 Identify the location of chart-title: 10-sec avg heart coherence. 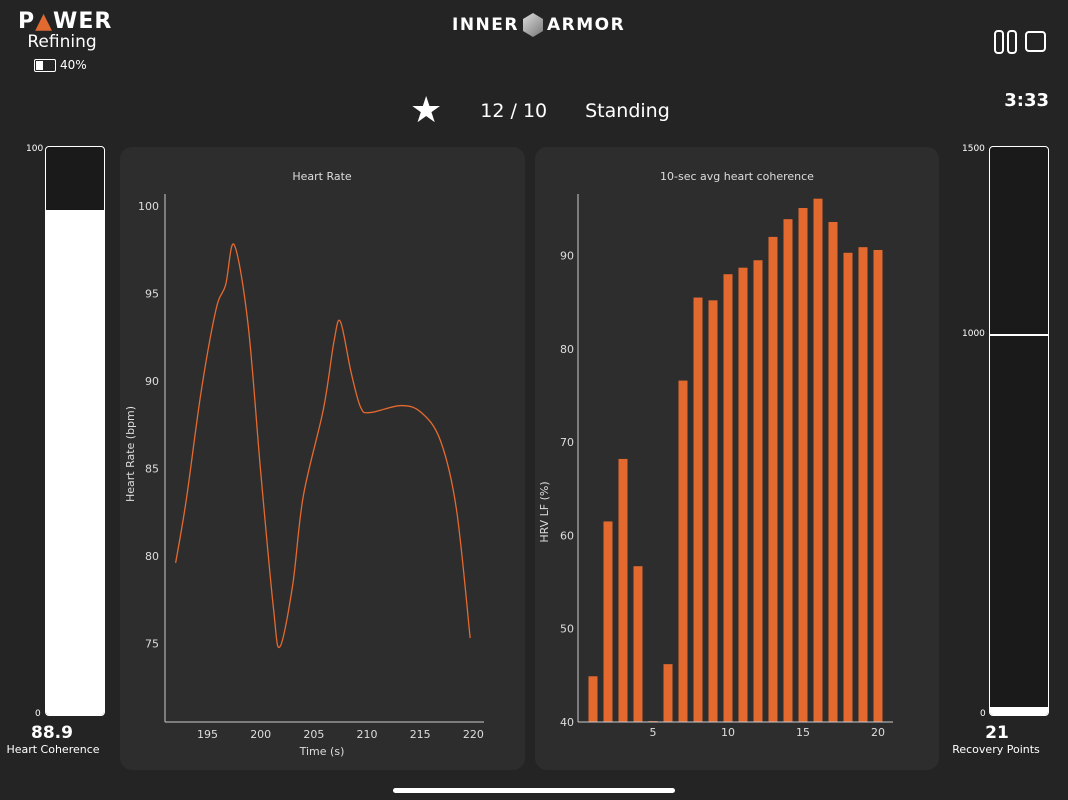
(737, 176).